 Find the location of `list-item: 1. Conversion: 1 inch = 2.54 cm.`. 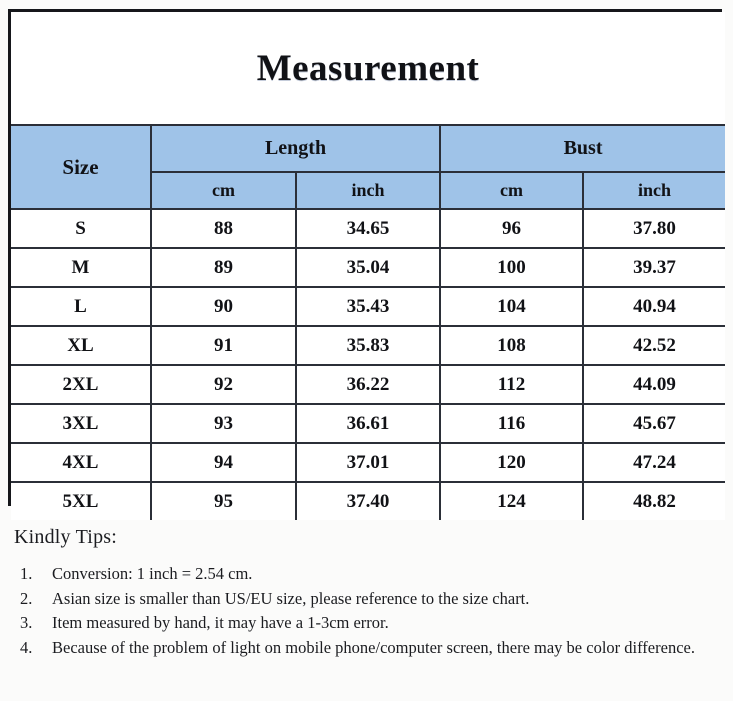

list-item: 1. Conversion: 1 inch = 2.54 cm. is located at coordinates (367, 574).